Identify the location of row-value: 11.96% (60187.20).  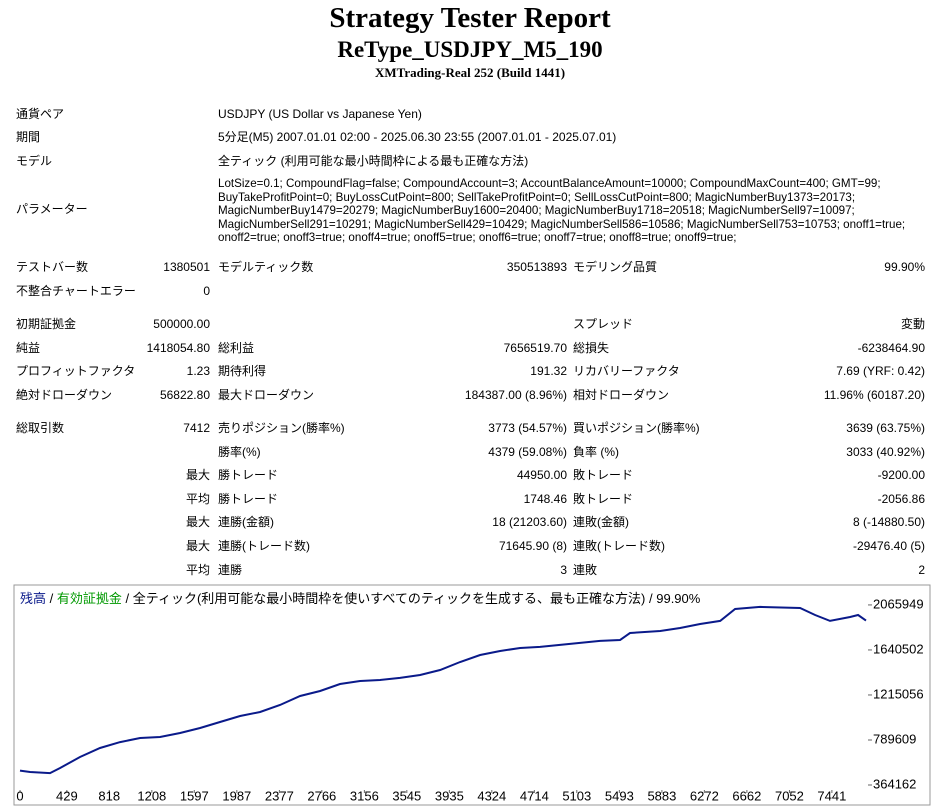
(874, 395).